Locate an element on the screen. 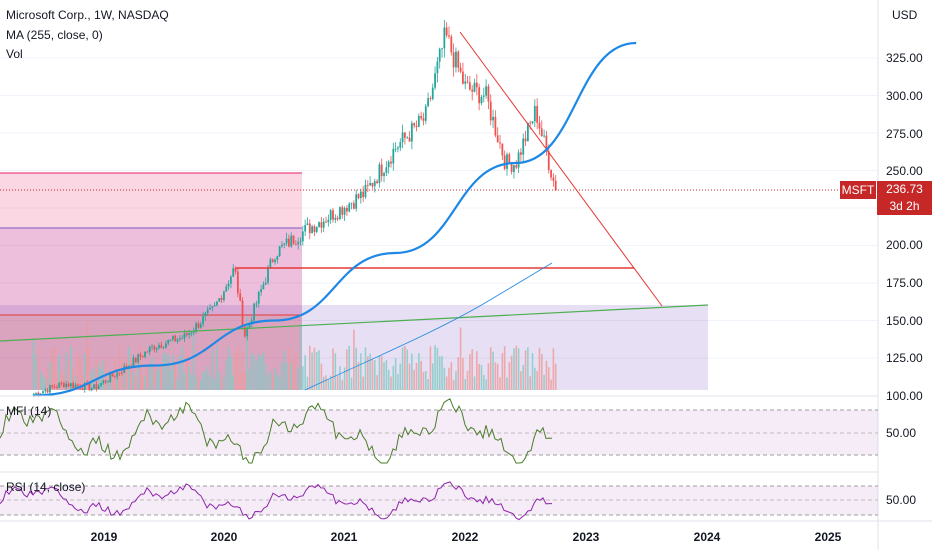 The width and height of the screenshot is (932, 550). mfi-tick: 50.00 is located at coordinates (901, 433).